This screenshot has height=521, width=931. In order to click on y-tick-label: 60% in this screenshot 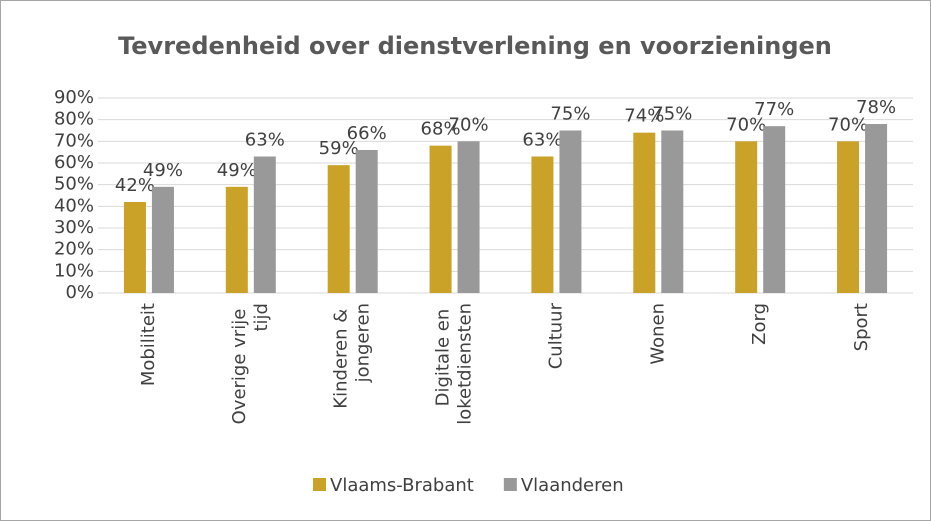, I will do `click(74, 162)`.